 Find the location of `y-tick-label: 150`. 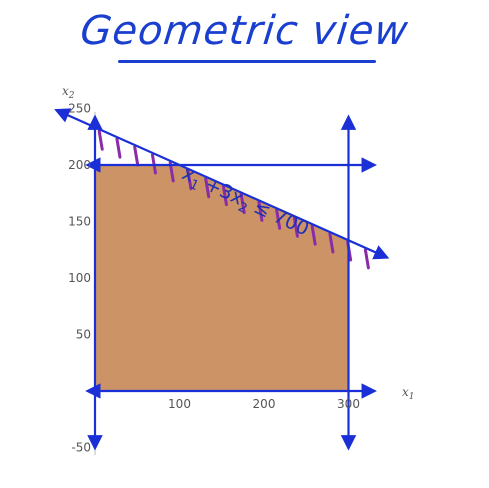

y-tick-label: 150 is located at coordinates (79, 222).